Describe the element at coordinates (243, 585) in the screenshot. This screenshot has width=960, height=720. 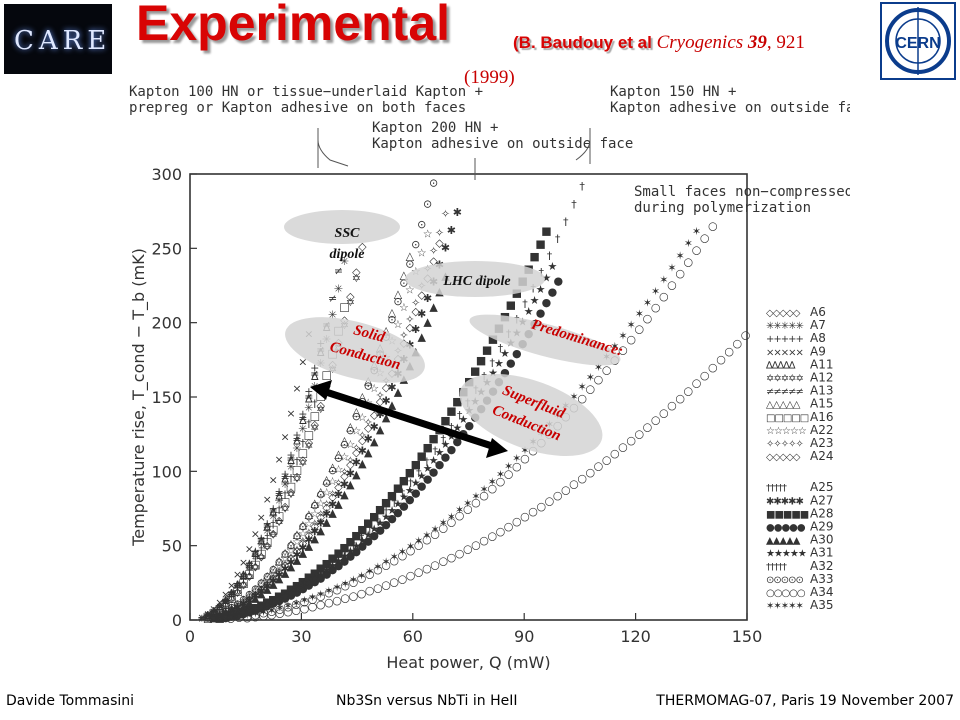
I see `data-point: ✡` at that location.